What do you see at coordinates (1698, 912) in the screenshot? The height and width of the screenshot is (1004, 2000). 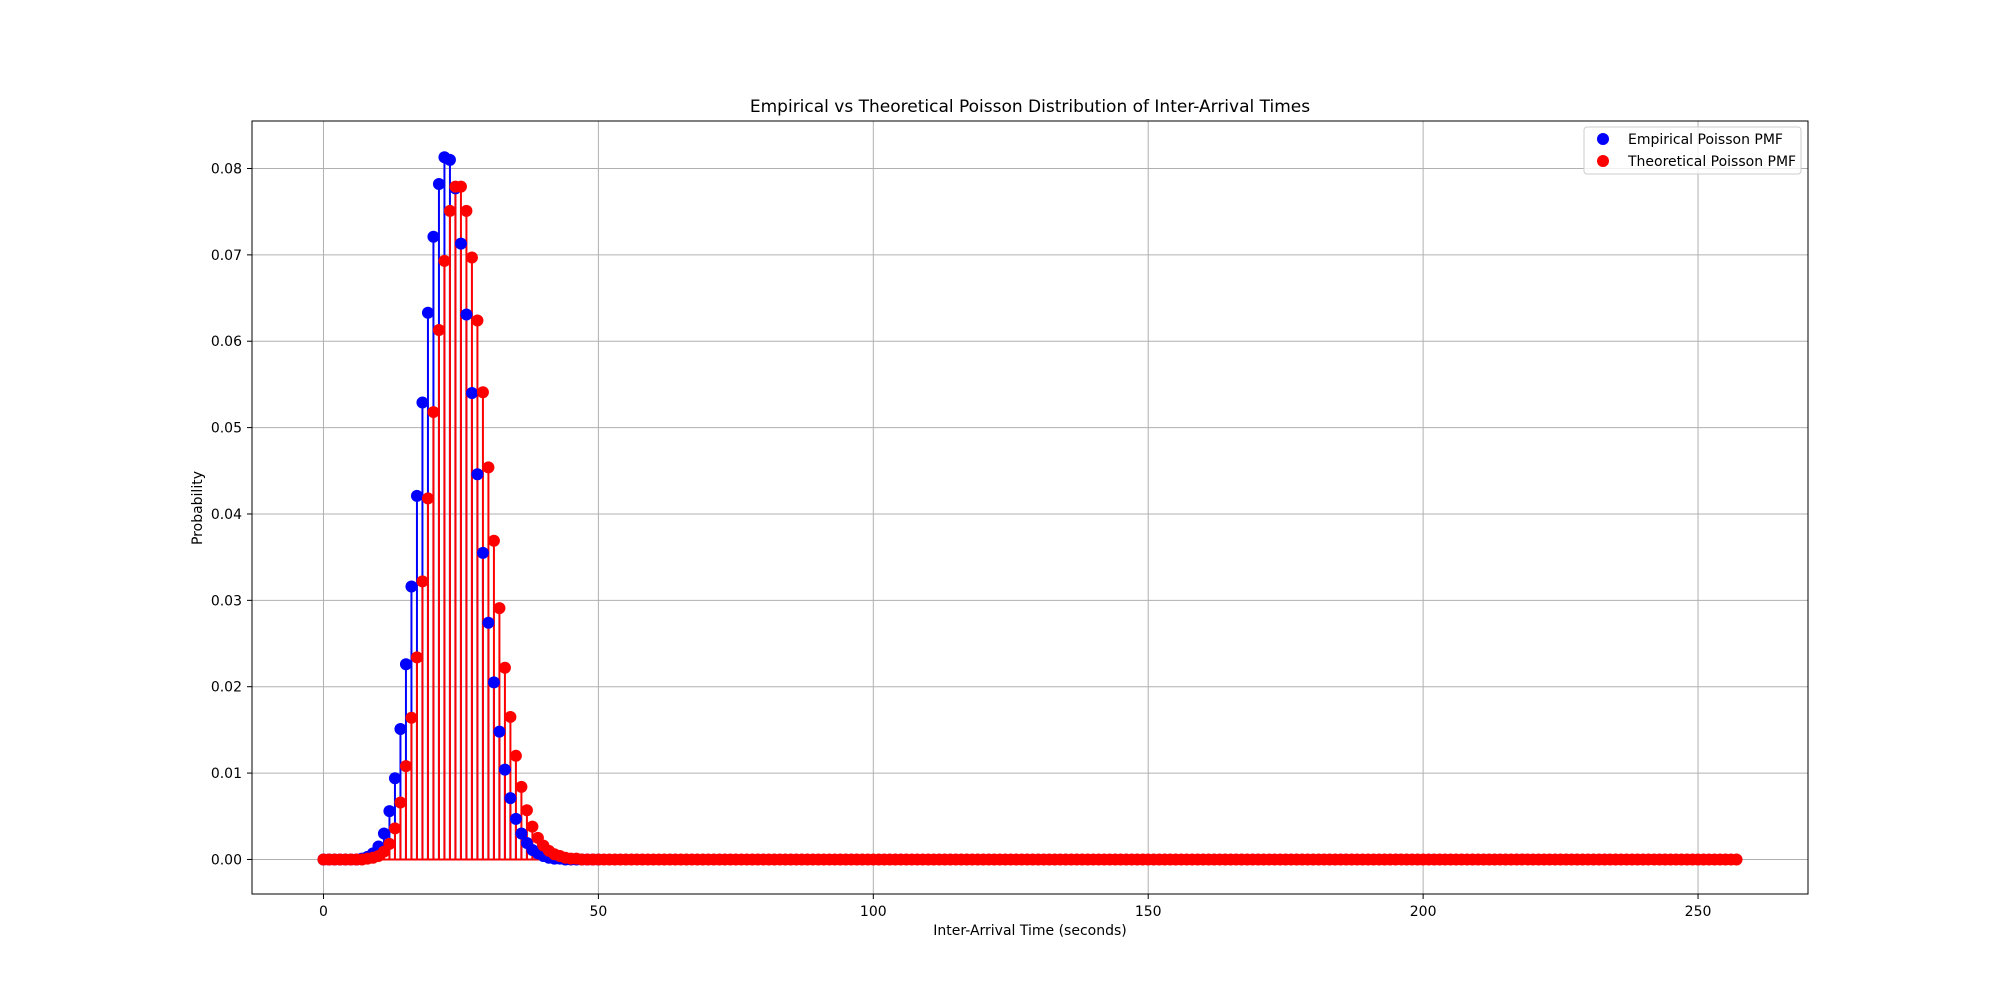 I see `x-tick-label: 250` at bounding box center [1698, 912].